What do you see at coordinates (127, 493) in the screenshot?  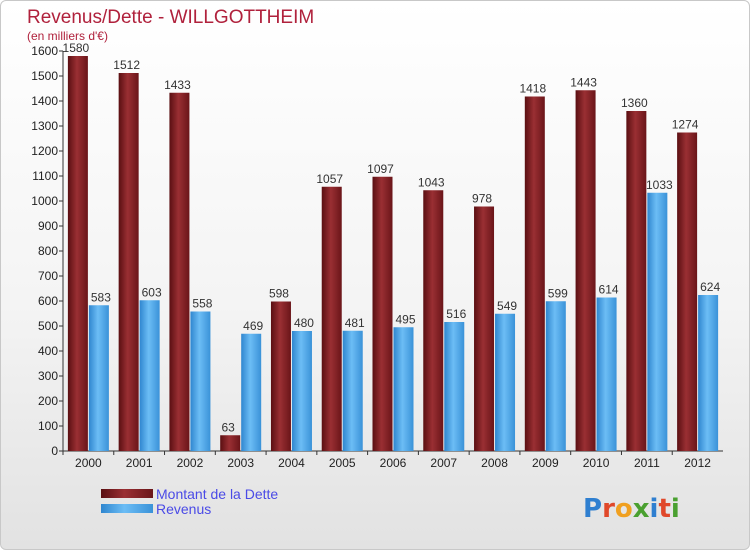 I see `legend-swatch-debt` at bounding box center [127, 493].